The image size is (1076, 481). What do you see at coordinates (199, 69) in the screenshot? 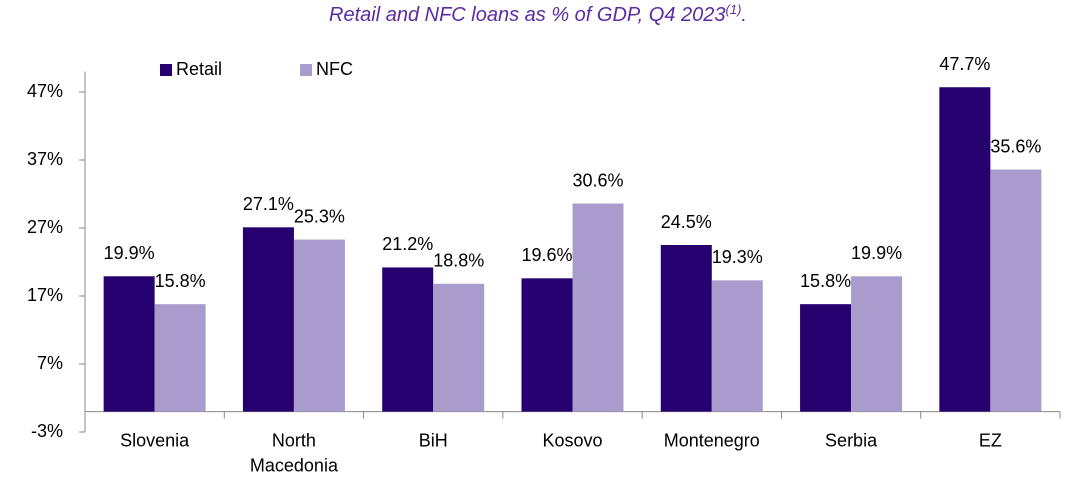
I see `legend-label: Retail` at bounding box center [199, 69].